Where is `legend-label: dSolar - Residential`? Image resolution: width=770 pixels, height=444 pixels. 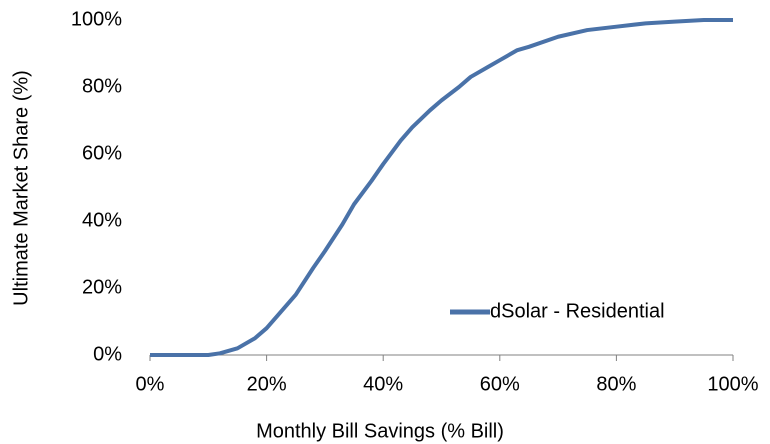
legend-label: dSolar - Residential is located at coordinates (577, 311).